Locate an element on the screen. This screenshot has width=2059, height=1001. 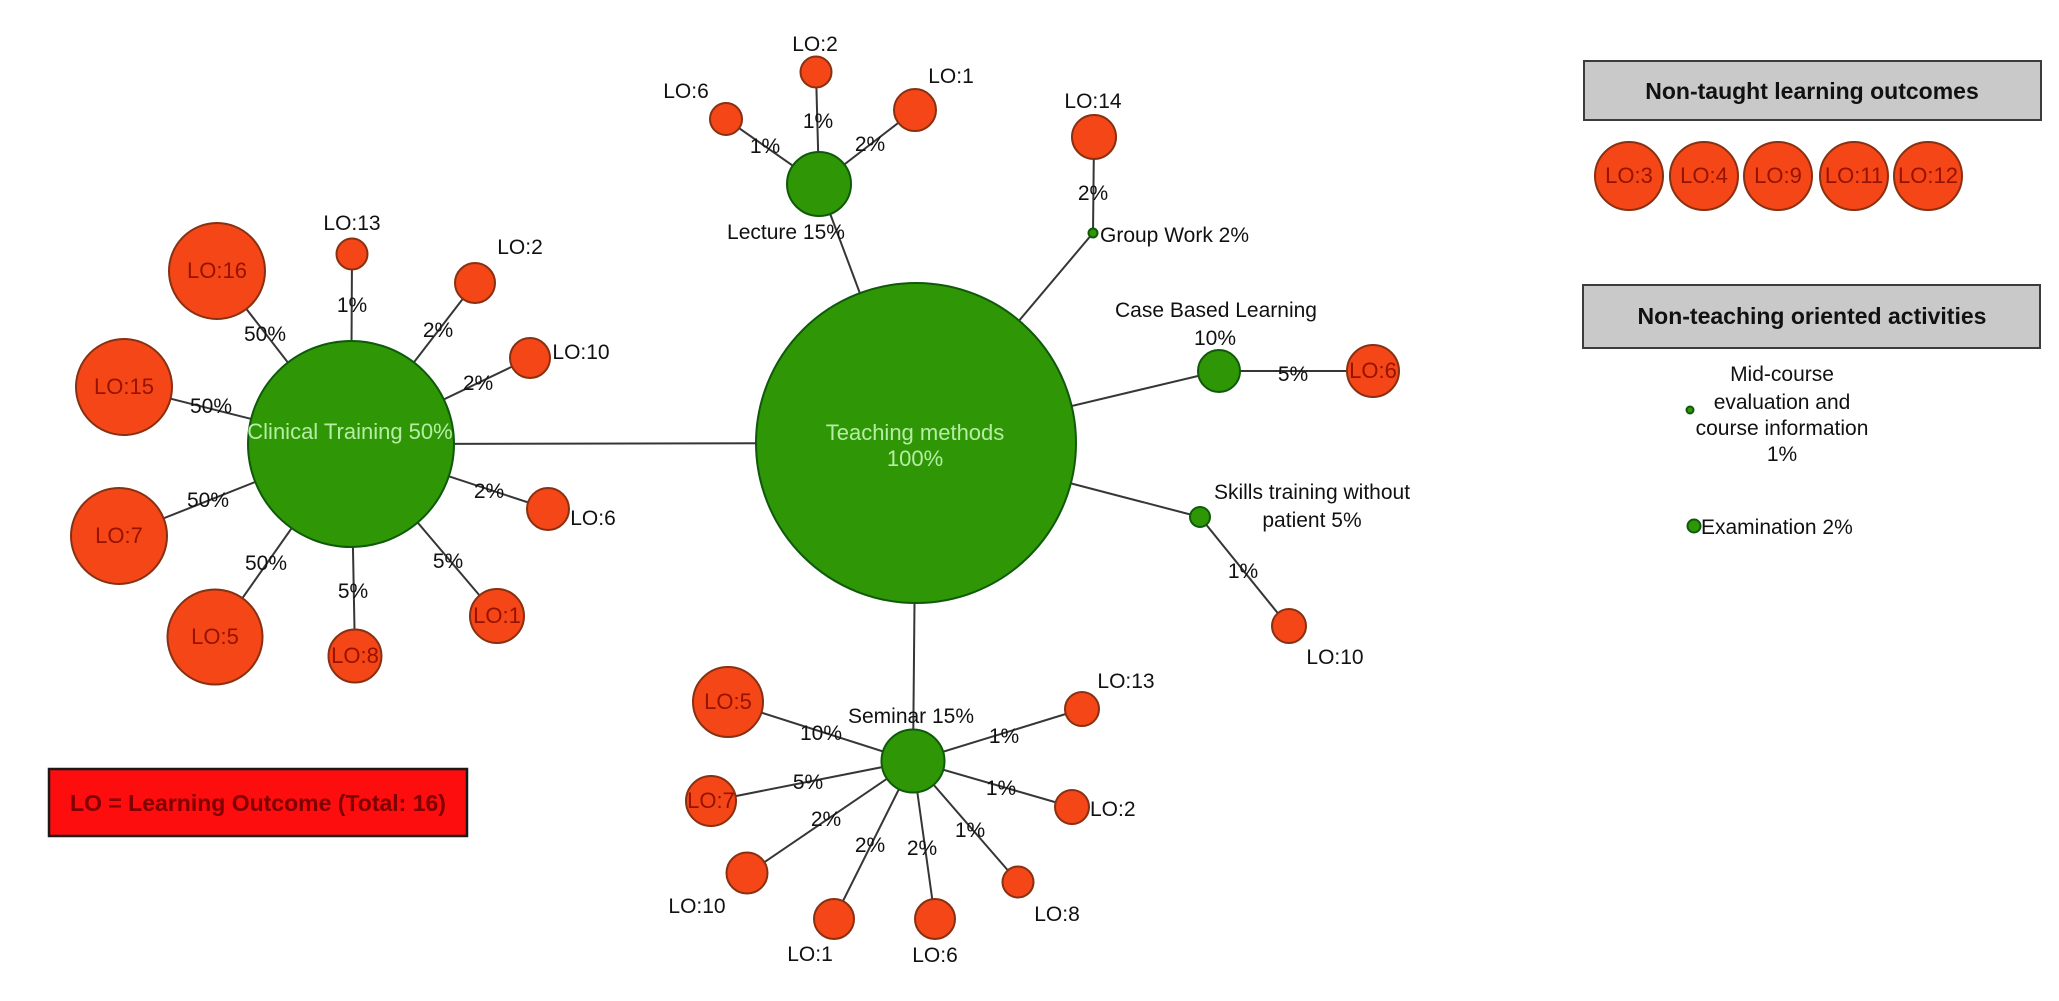
svg-text: LO:12 is located at coordinates (1928, 175).